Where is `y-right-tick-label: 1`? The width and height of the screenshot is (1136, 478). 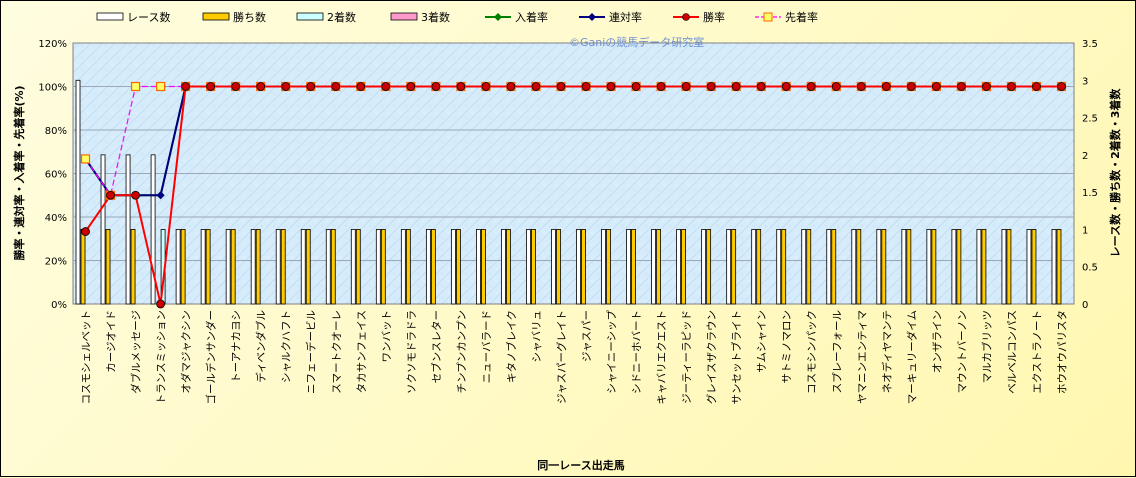
y-right-tick-label: 1 is located at coordinates (1085, 230).